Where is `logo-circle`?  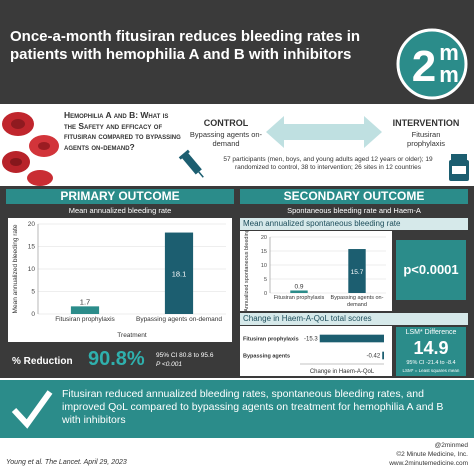
logo-circle is located at coordinates (432, 64).